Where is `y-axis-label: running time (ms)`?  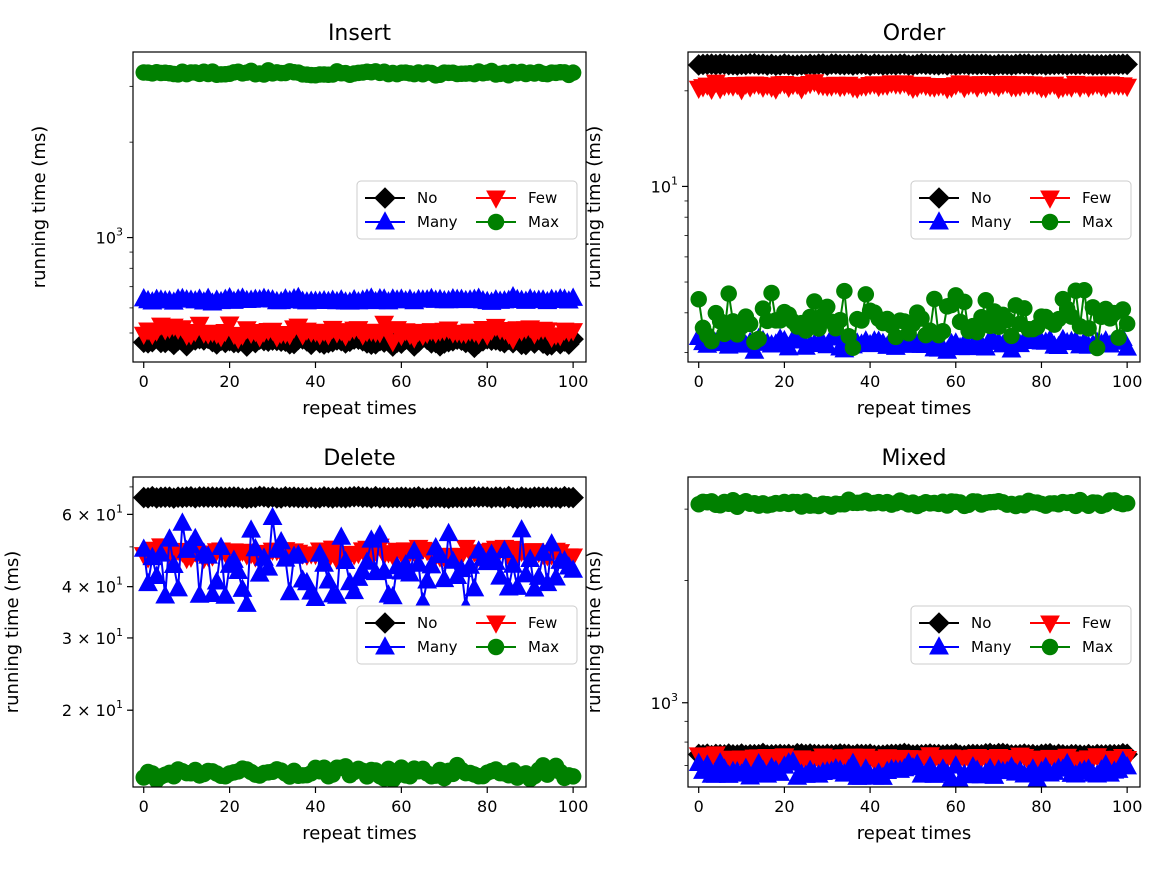
y-axis-label: running time (ms) is located at coordinates (39, 207).